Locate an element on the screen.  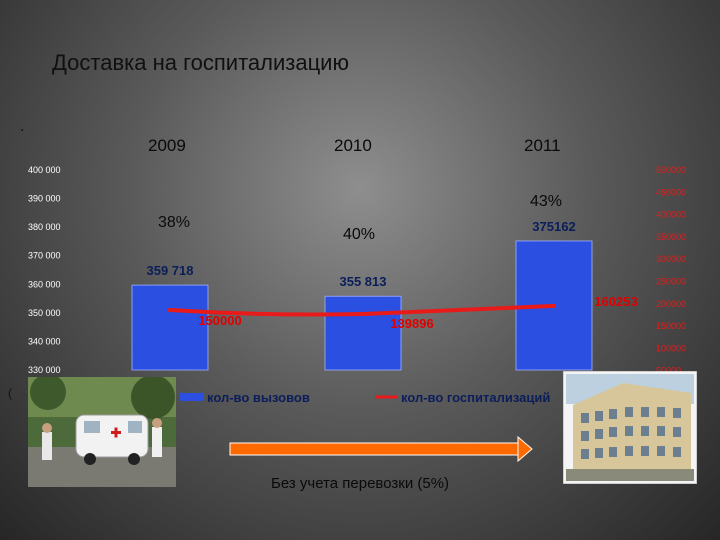
bar-value-label: 355 813 is located at coordinates (363, 281).